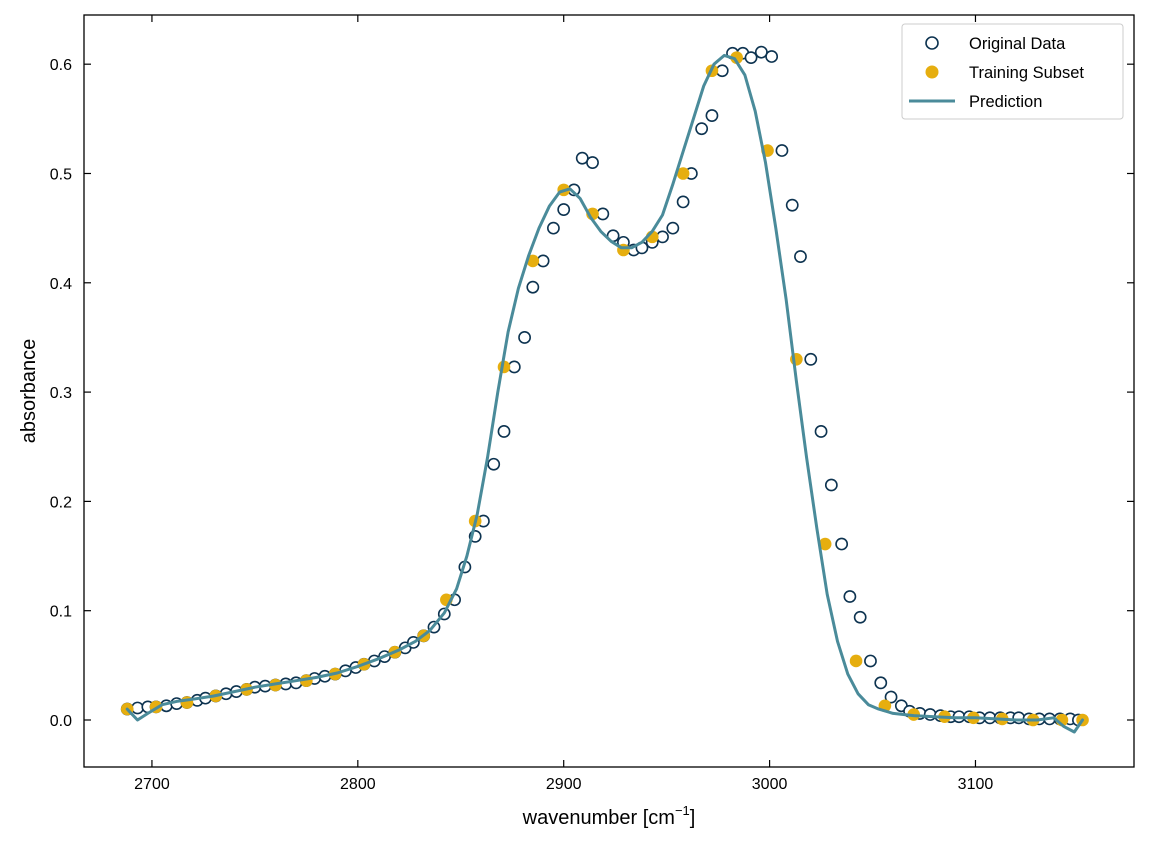 Image resolution: width=1149 pixels, height=849 pixels. I want to click on y-tick-label: 0.1, so click(61, 612).